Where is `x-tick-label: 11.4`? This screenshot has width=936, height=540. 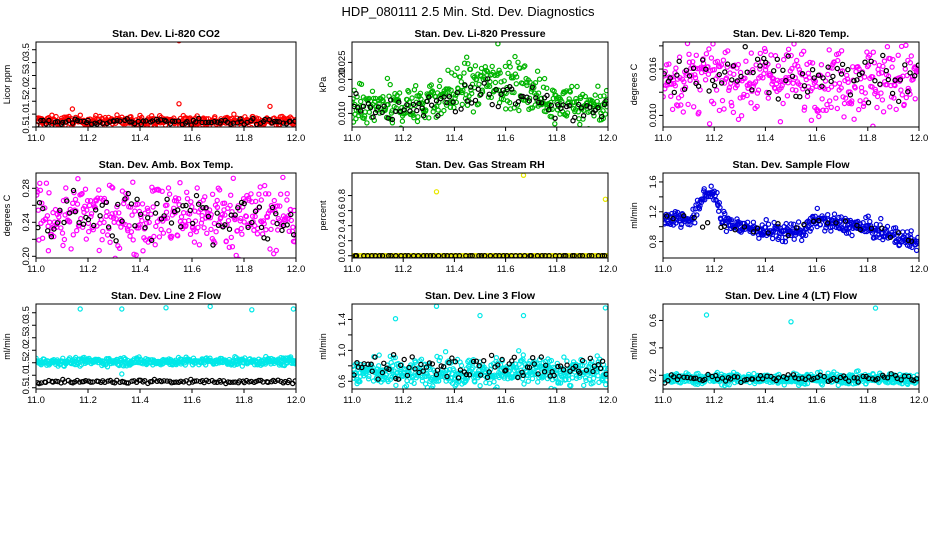 x-tick-label: 11.4 is located at coordinates (140, 138).